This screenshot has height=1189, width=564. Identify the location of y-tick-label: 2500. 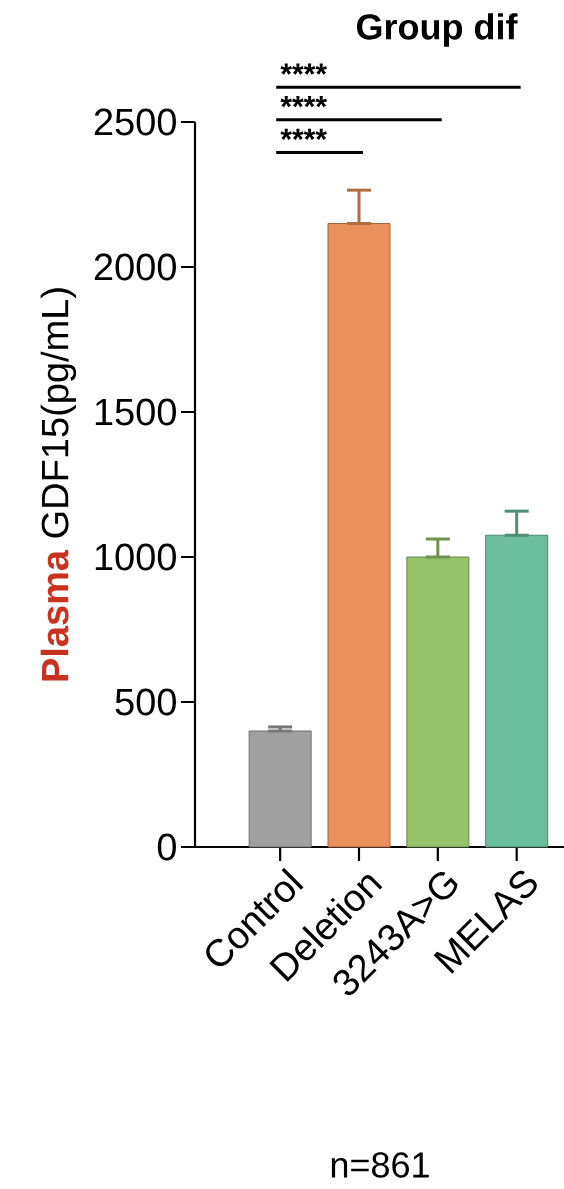
(135, 122).